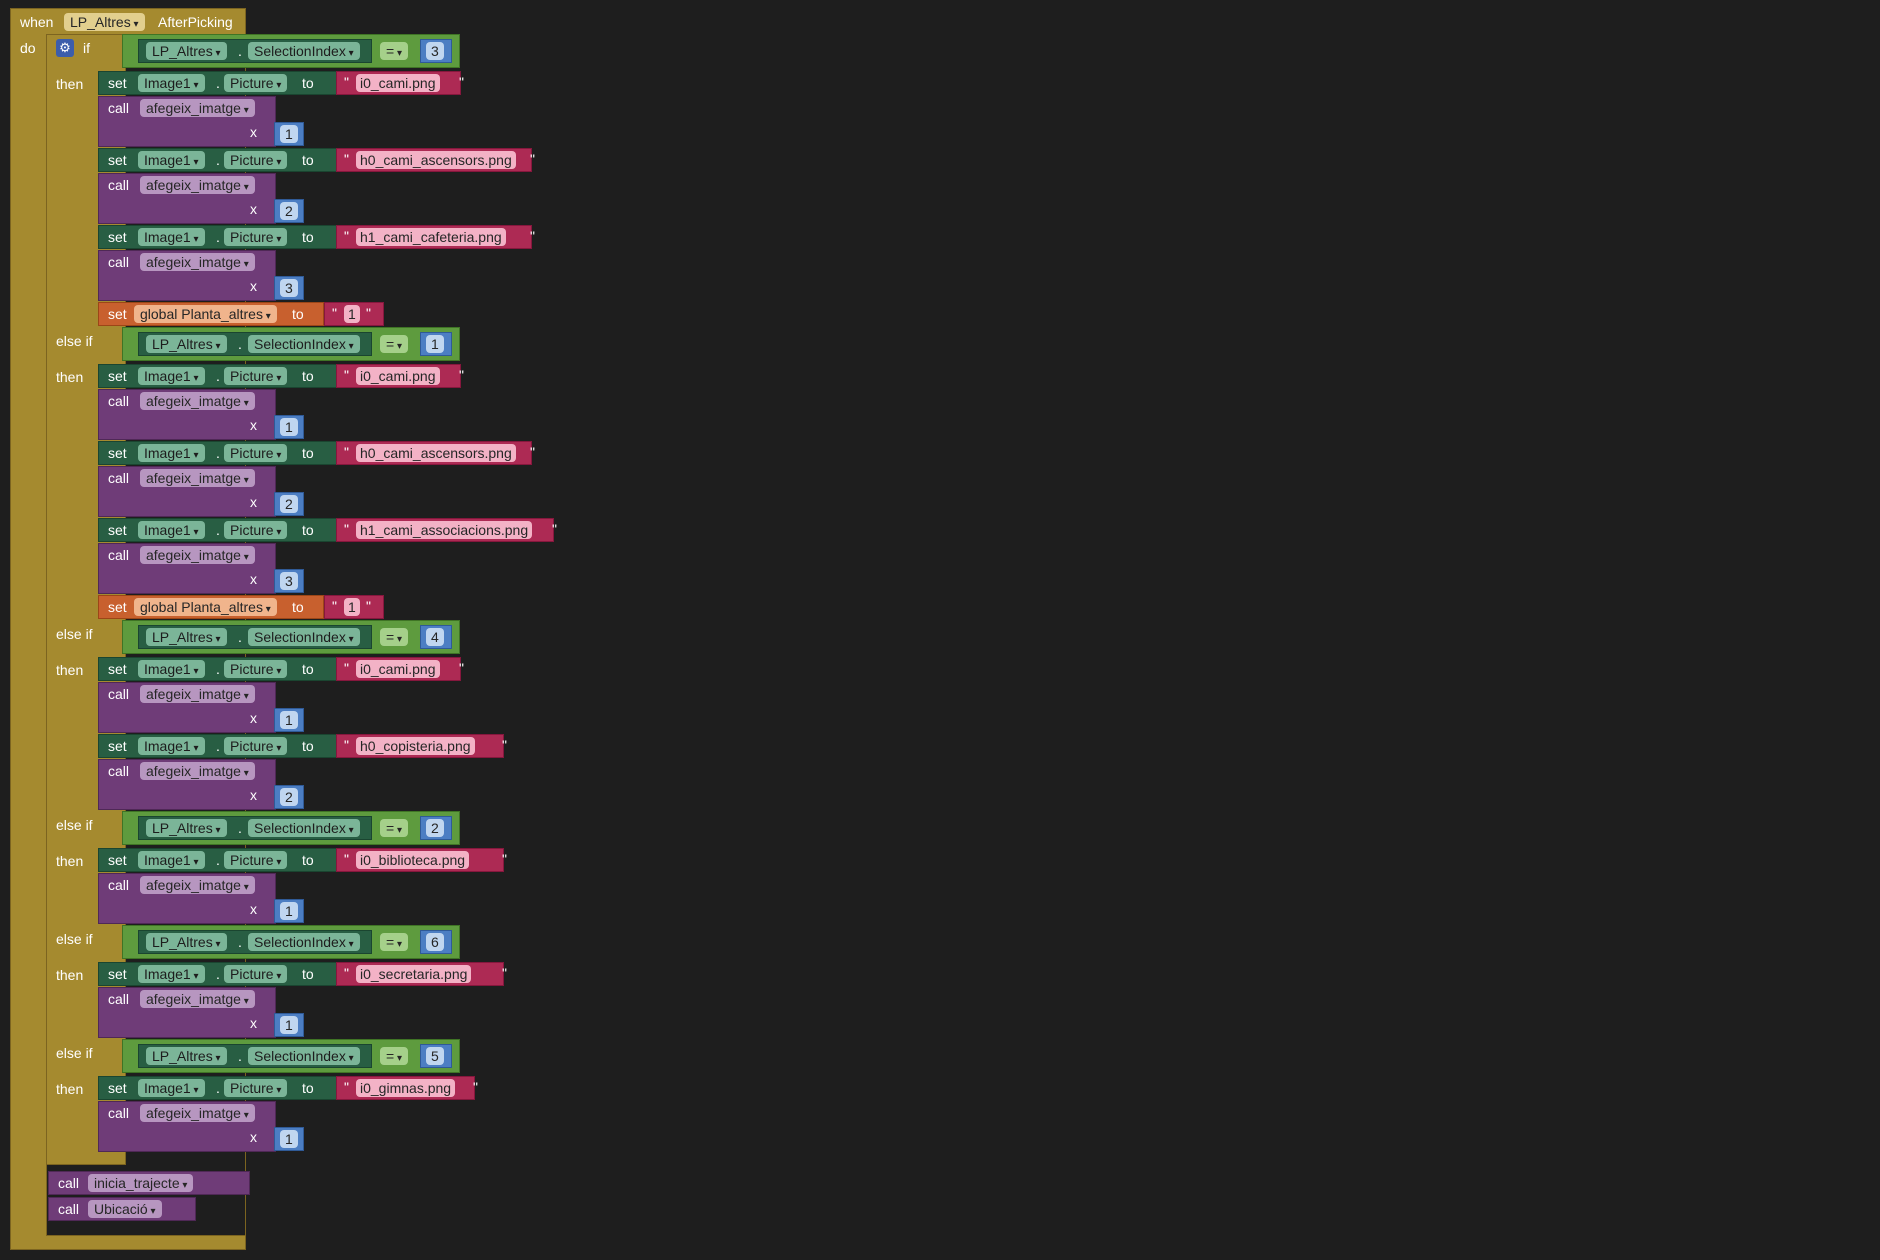 The image size is (1880, 1260). What do you see at coordinates (104, 22) in the screenshot?
I see `event-component-dropdown: LP_Altres` at bounding box center [104, 22].